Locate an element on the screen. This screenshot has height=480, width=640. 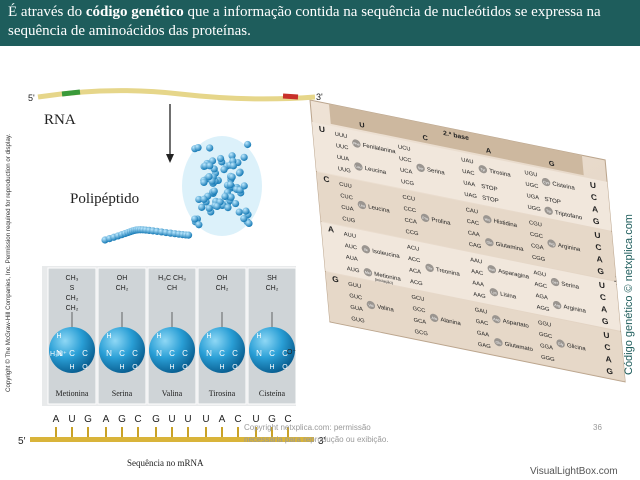
side-credit: Código genético © netxplica.com is located at coordinates (629, 294).